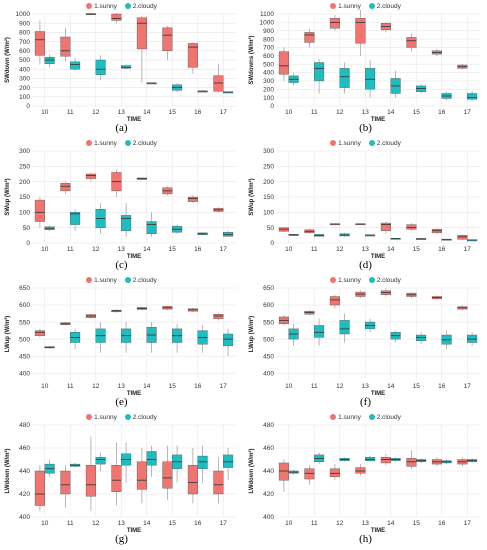  Describe the element at coordinates (345, 7) in the screenshot. I see `legend-item-sunny: 1.sunny` at that location.